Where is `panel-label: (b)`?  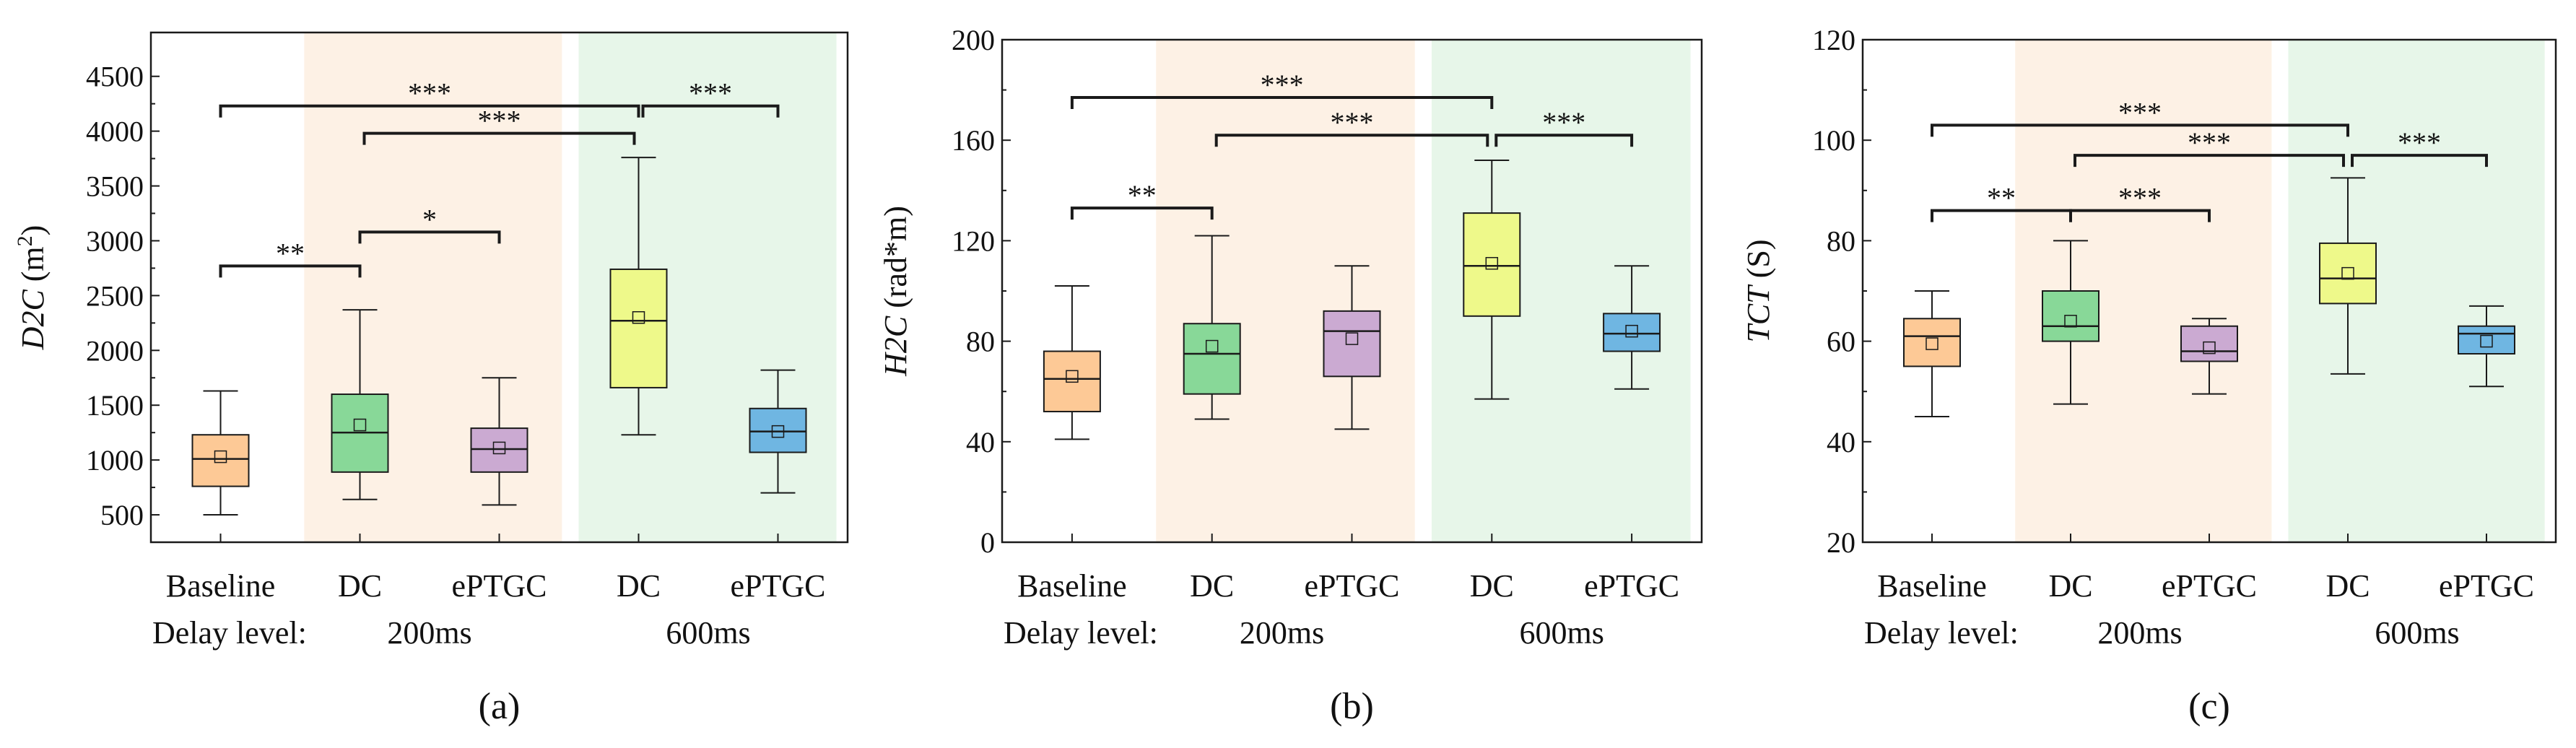 panel-label: (b) is located at coordinates (1352, 706).